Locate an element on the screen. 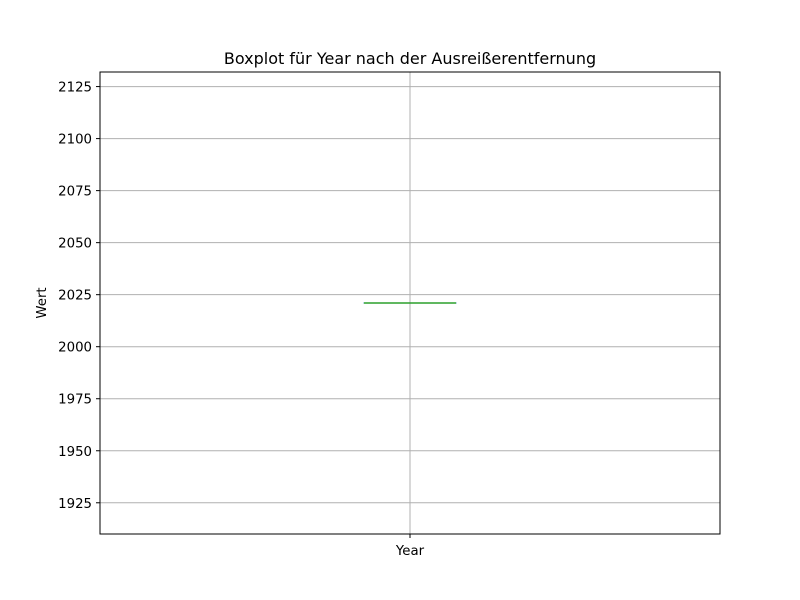  y-tick-label: 2000 is located at coordinates (75, 348).